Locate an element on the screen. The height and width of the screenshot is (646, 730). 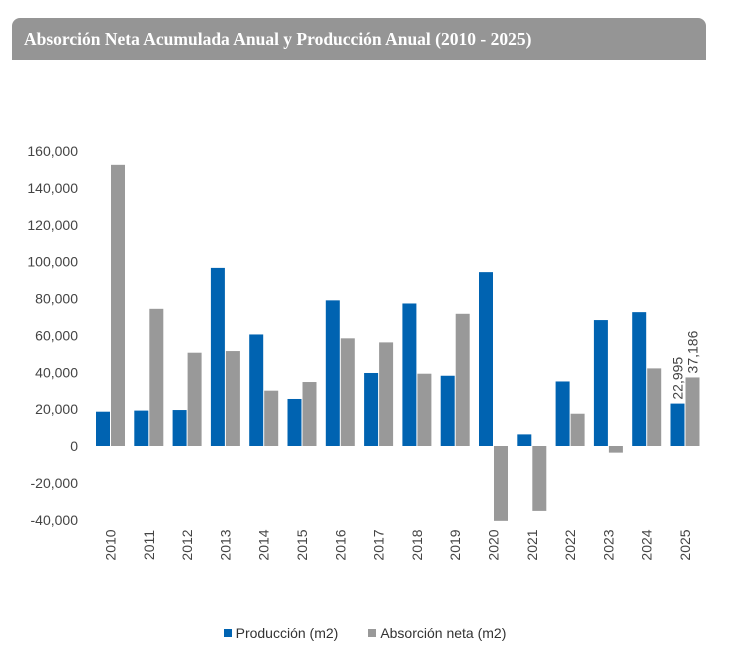
y-tick-label: 120,000 is located at coordinates (52, 225).